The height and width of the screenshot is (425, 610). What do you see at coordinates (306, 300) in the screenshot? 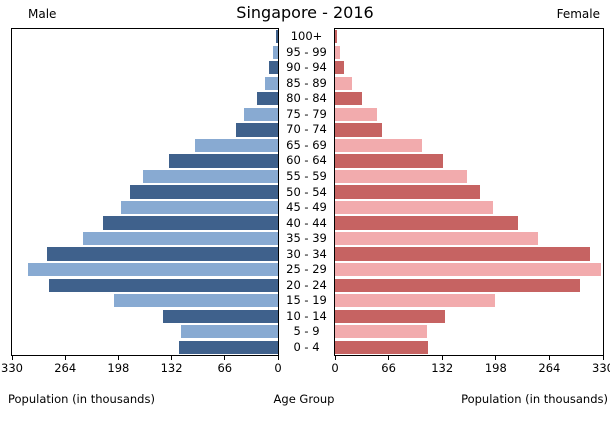
I see `age-group-label: 15 - 19` at bounding box center [306, 300].